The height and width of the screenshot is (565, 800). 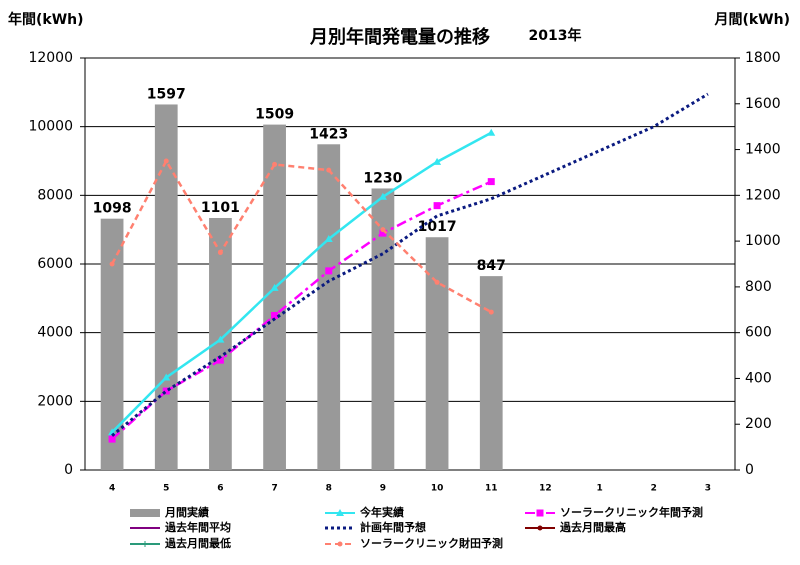 I want to click on y2-tick-label: 1000, so click(x=763, y=241).